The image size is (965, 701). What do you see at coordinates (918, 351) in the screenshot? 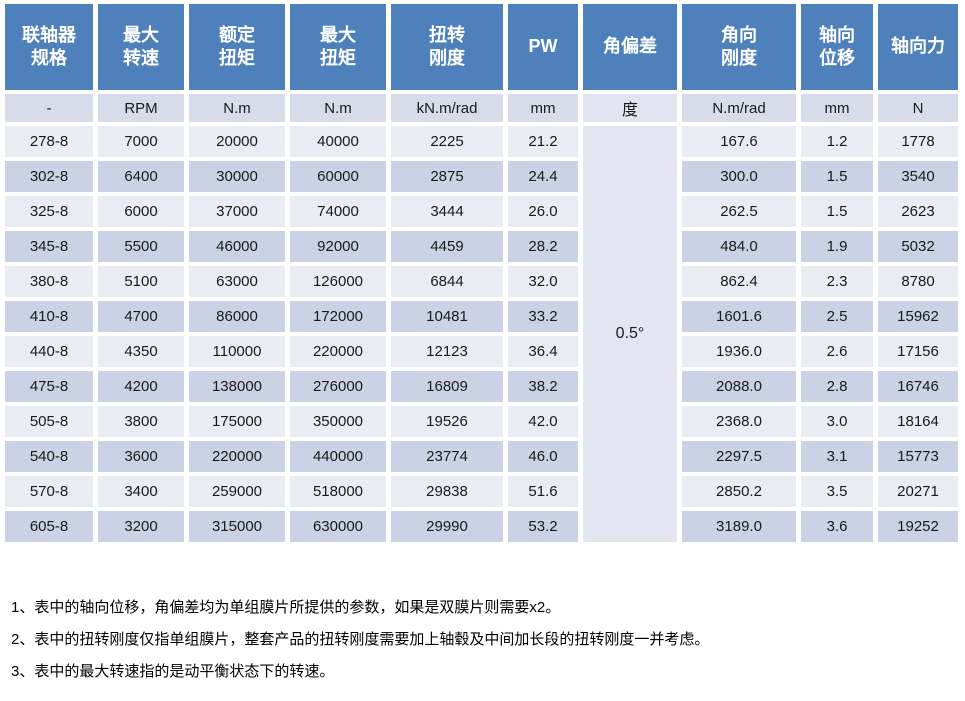
I see `cell-axial-force: 17156` at bounding box center [918, 351].